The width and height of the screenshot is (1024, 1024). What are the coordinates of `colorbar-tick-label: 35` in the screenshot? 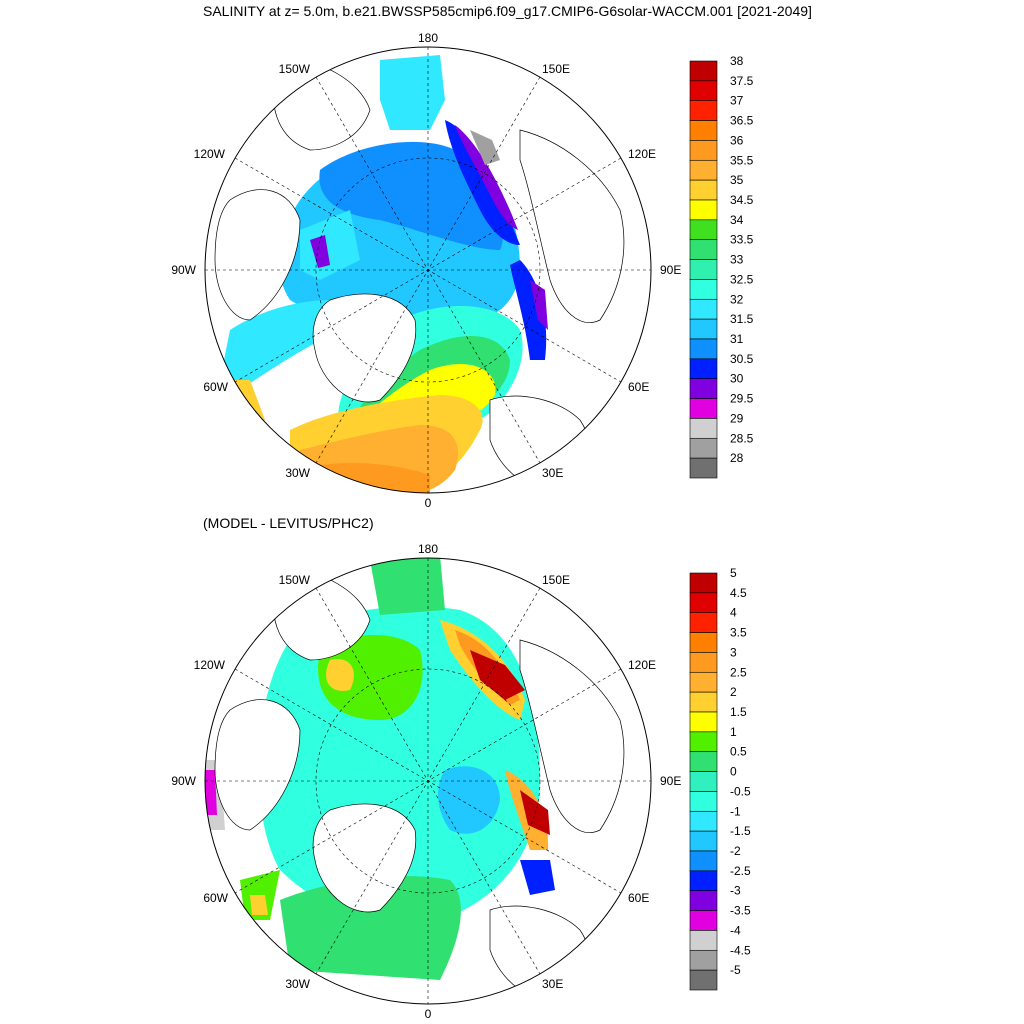 It's located at (737, 180).